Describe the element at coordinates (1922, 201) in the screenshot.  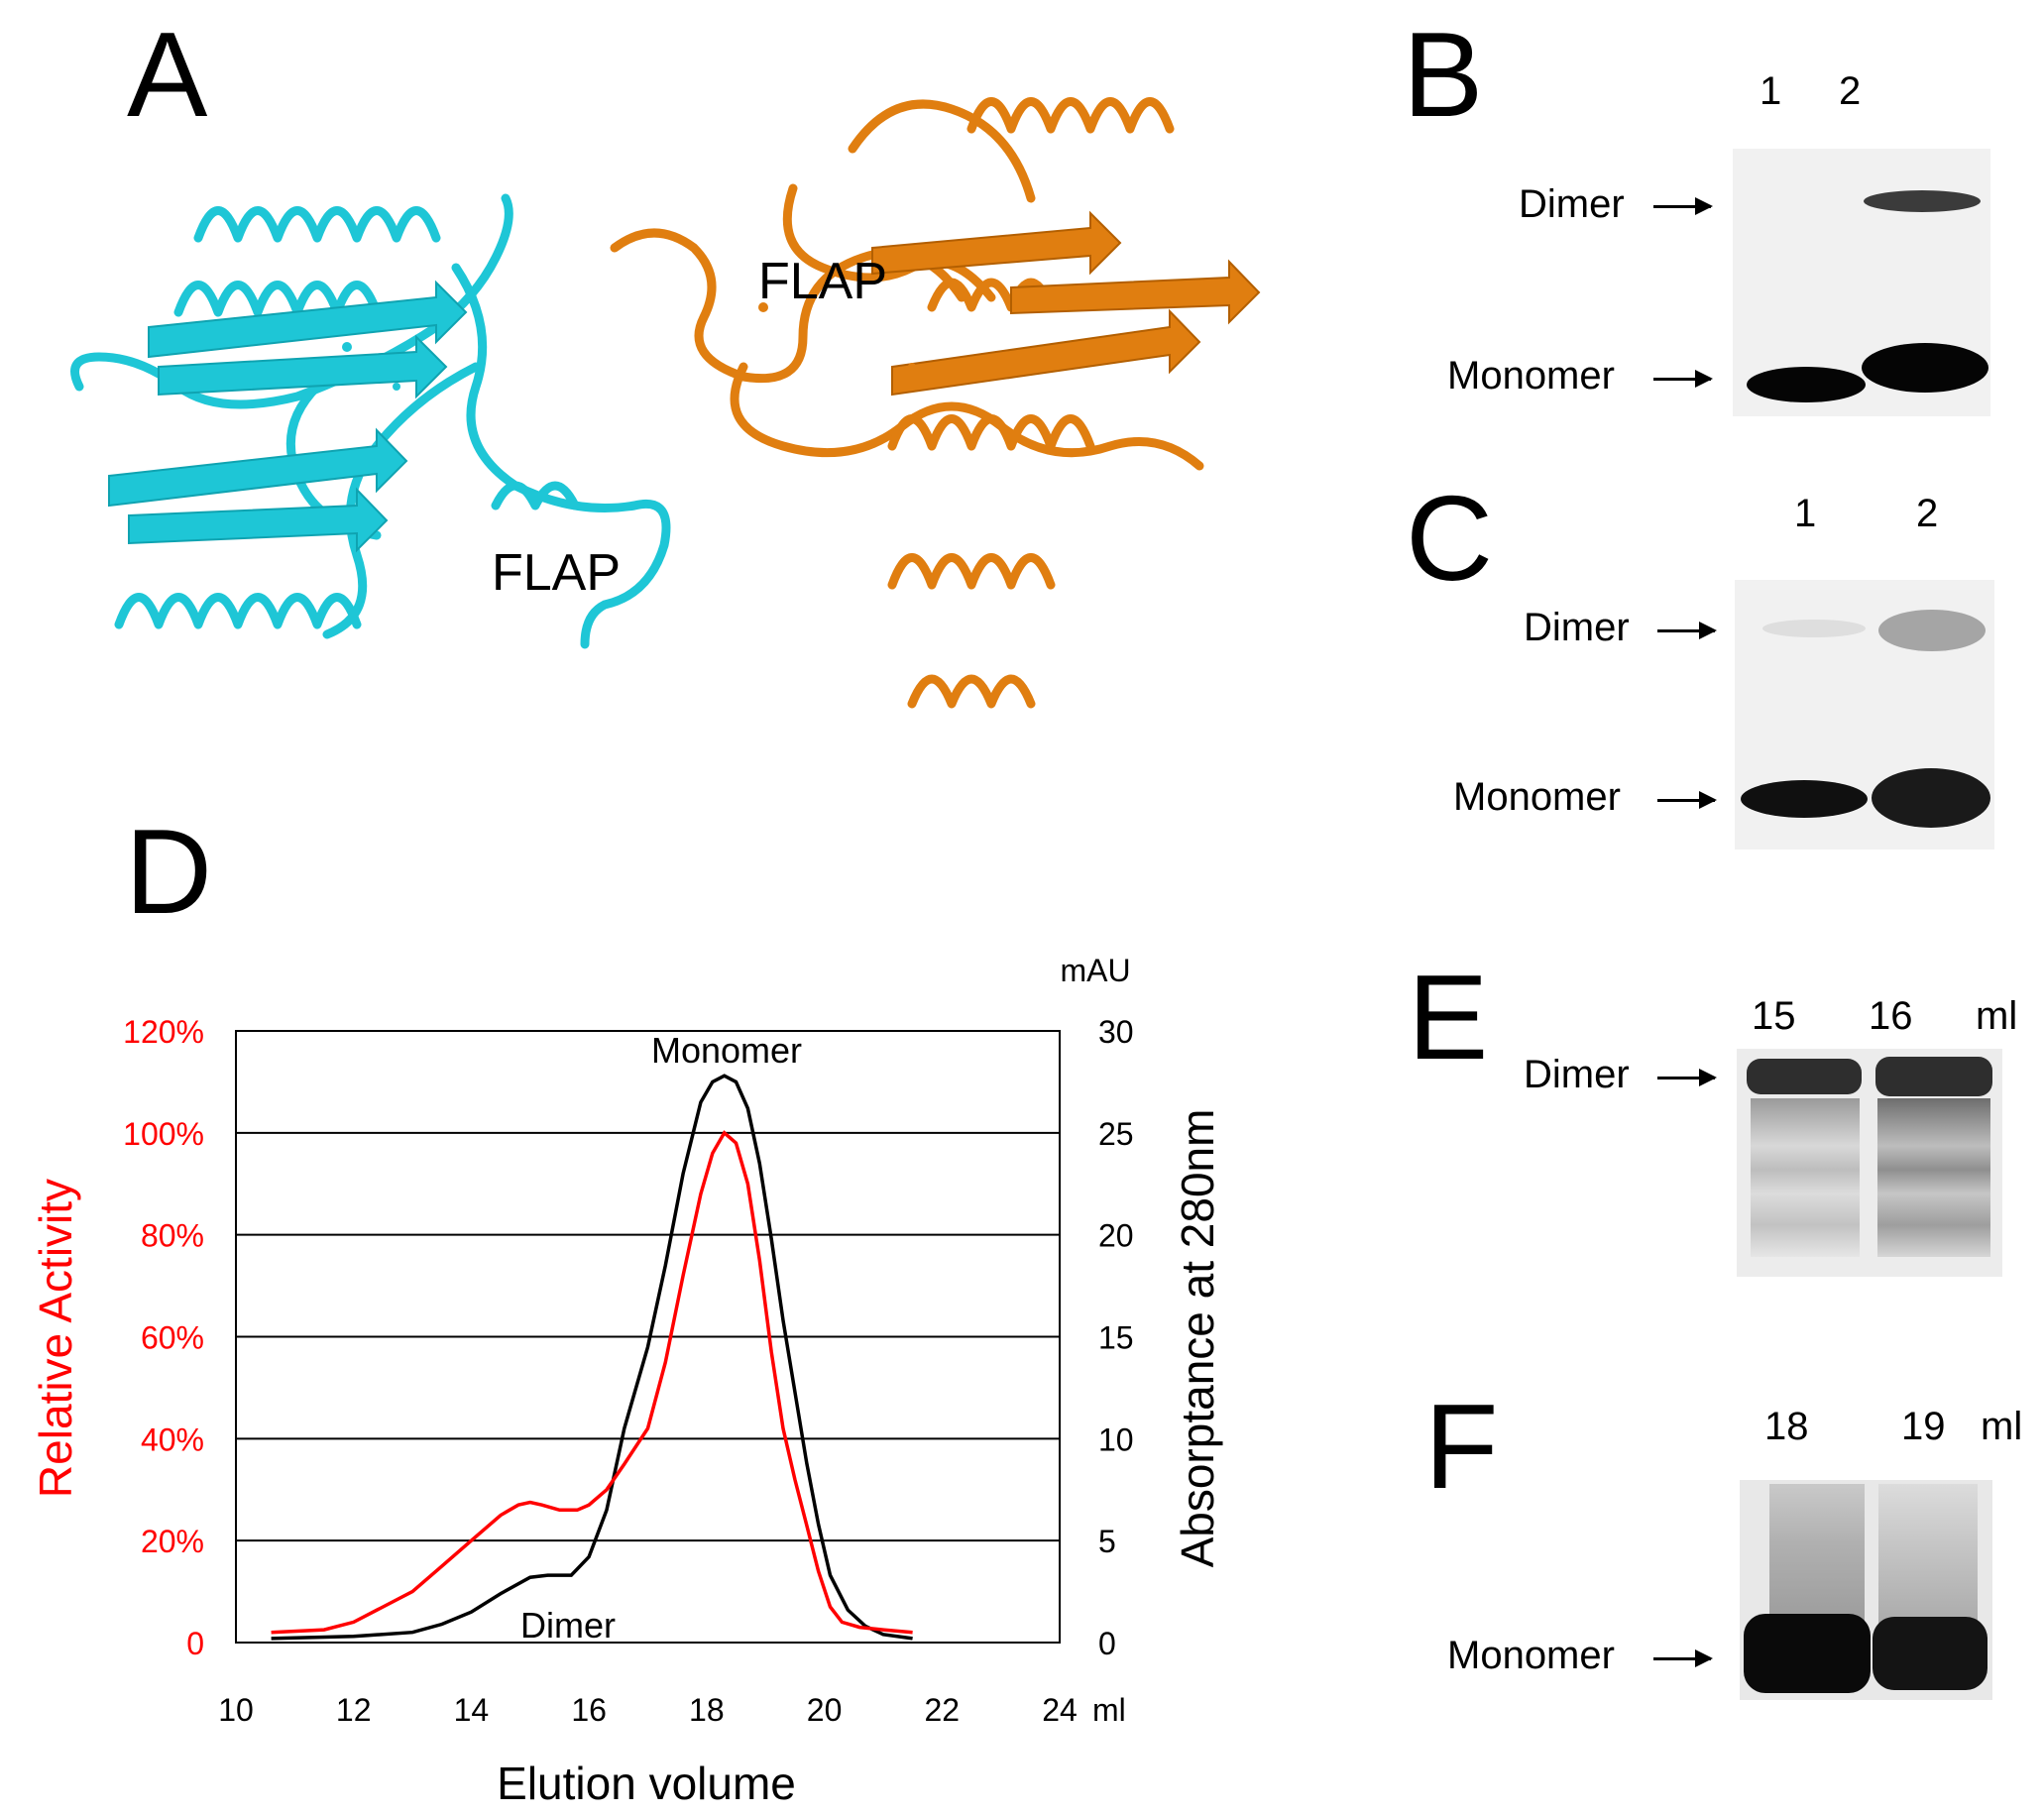
I see `blot-b-band-dimer-lane2` at that location.